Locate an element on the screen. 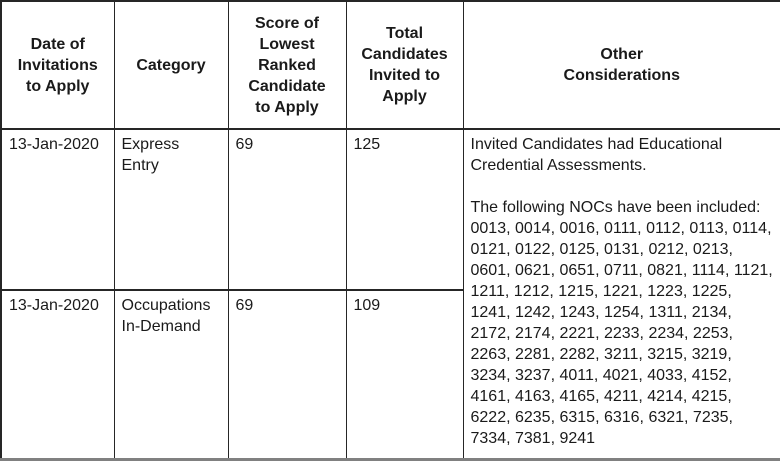  cell-category-row1: Express Entry is located at coordinates (171, 210).